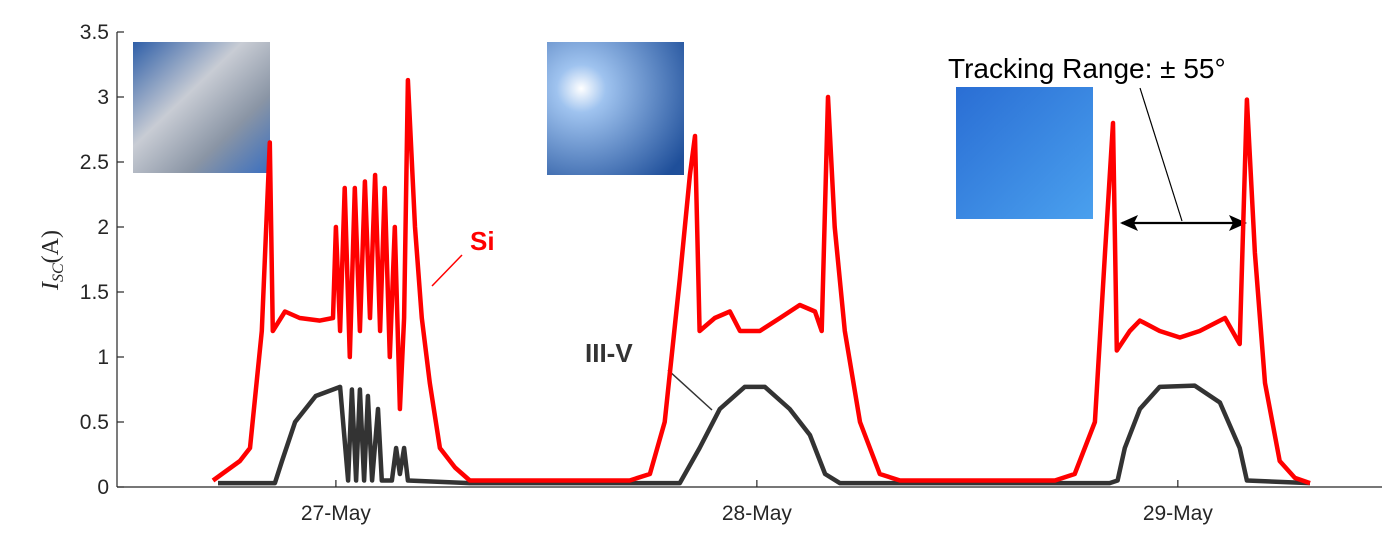 The height and width of the screenshot is (535, 1393). I want to click on sky-photo-cloudy, so click(201, 107).